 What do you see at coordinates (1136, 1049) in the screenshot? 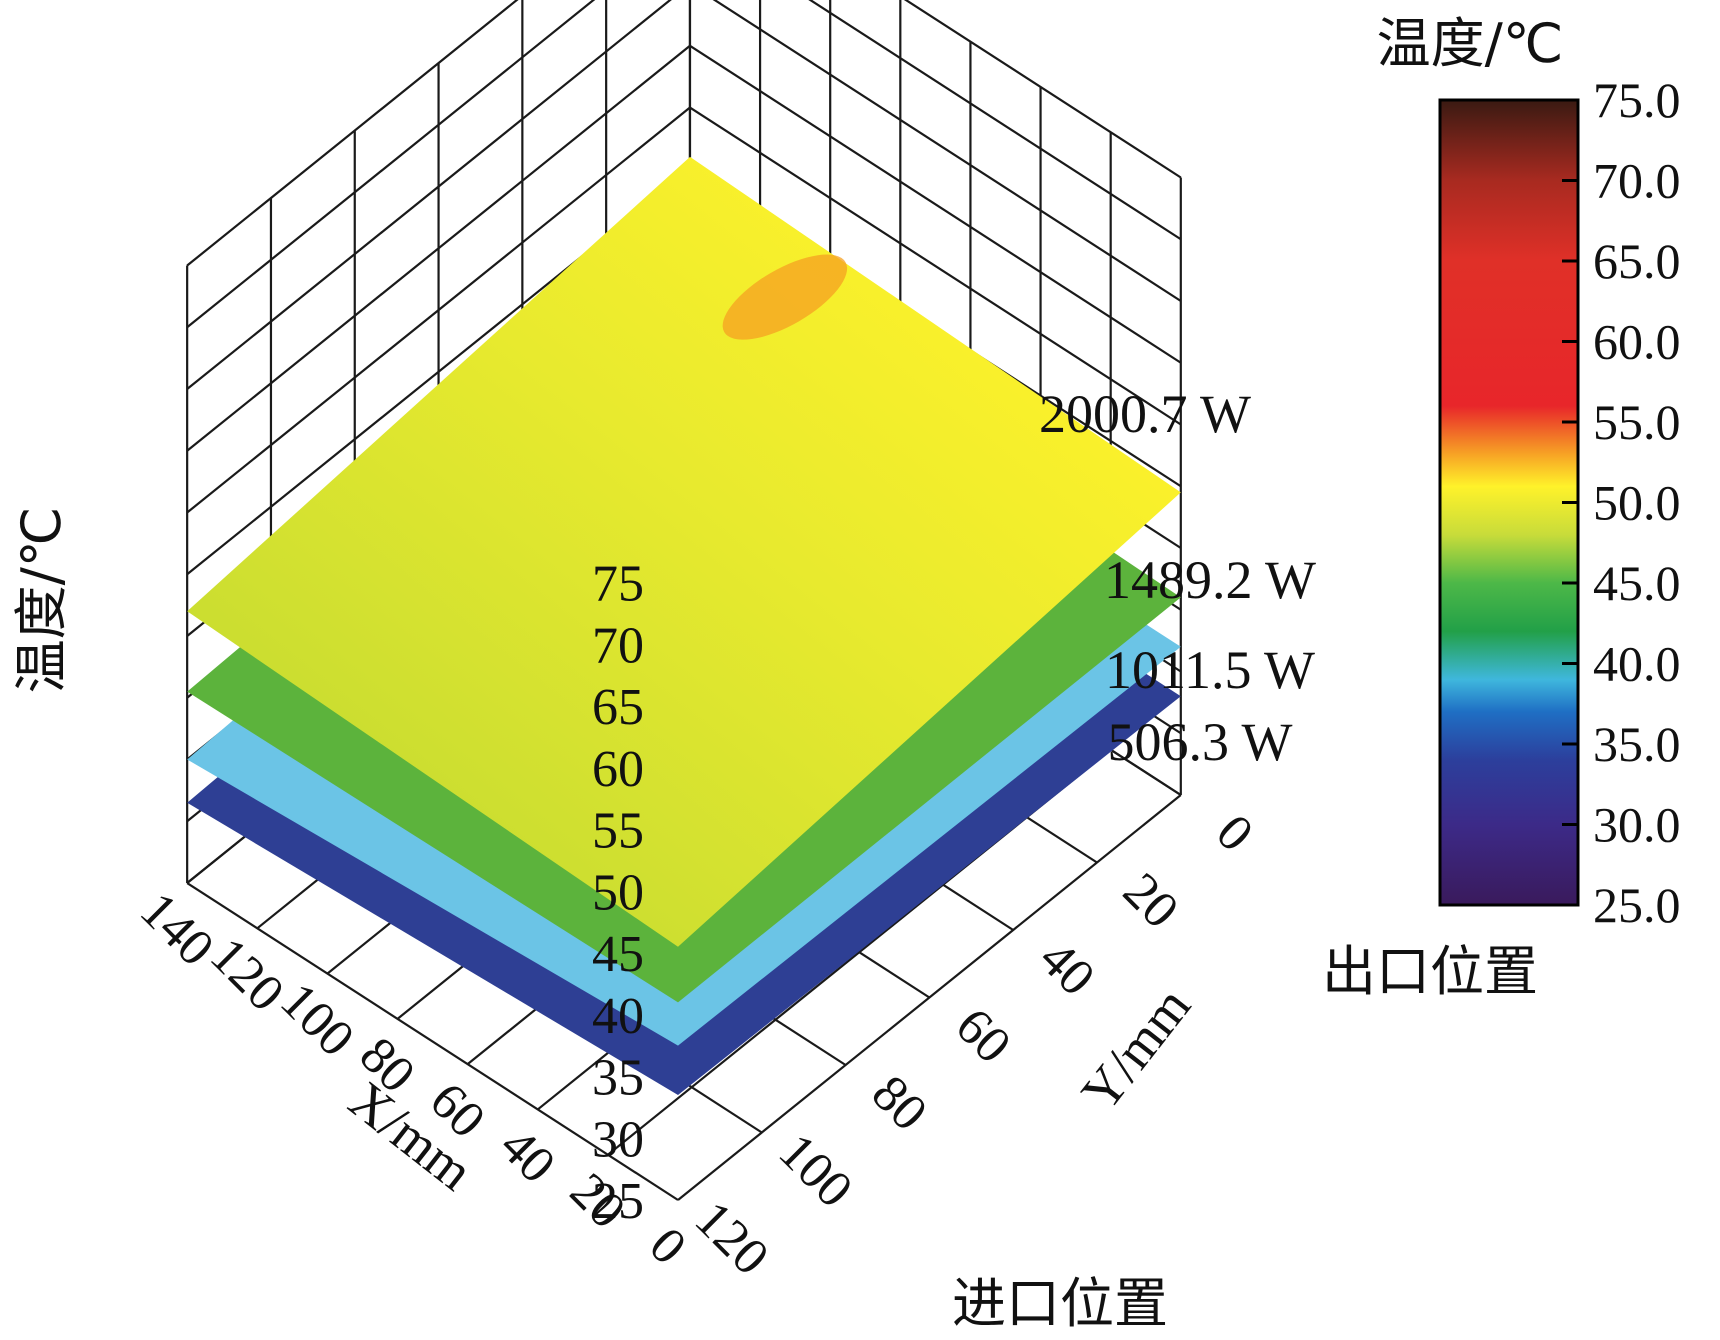
I see `y-axis-label: Y/mm` at bounding box center [1136, 1049].